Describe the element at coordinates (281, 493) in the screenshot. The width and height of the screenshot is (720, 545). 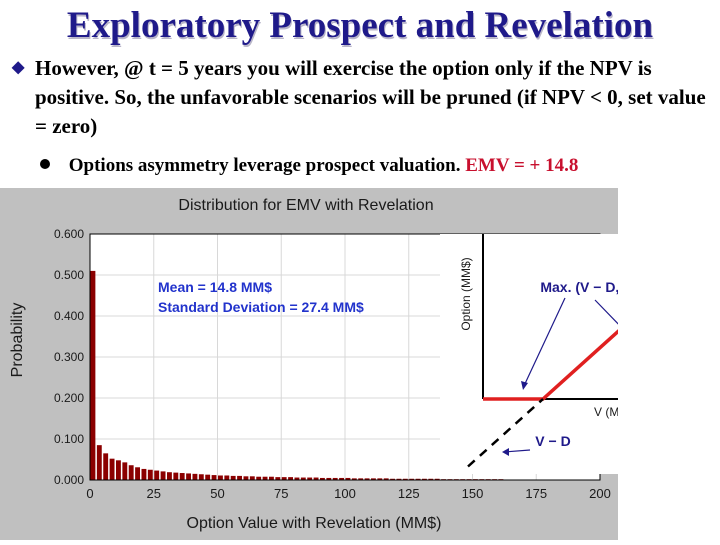
I see `x-tick-label: 75` at that location.